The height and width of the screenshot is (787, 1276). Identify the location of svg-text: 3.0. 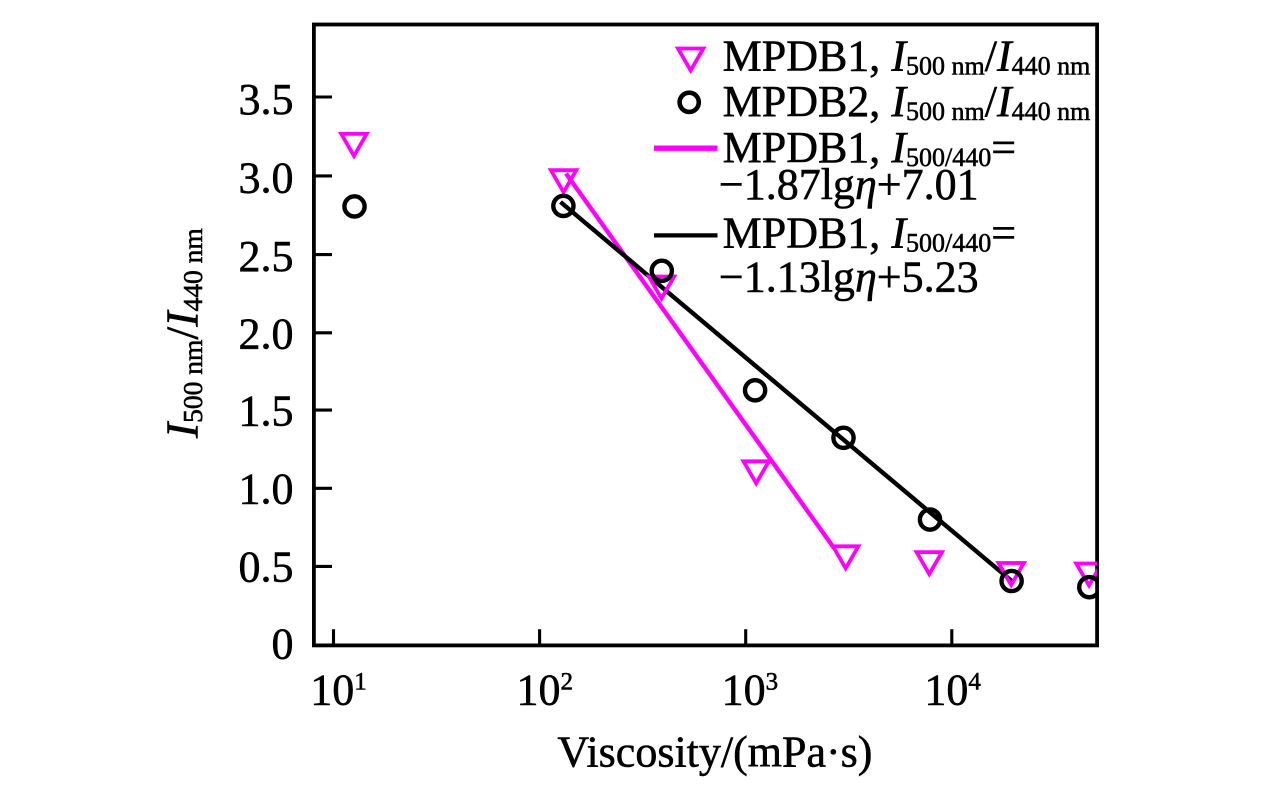
(266, 177).